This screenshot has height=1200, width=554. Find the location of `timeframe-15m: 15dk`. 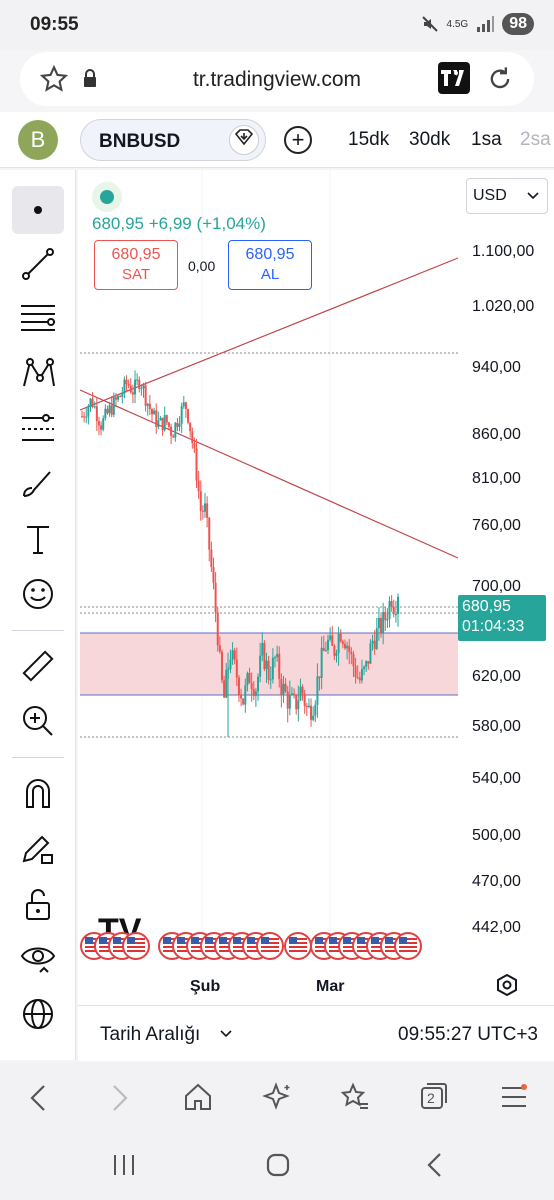

timeframe-15m: 15dk is located at coordinates (369, 139).